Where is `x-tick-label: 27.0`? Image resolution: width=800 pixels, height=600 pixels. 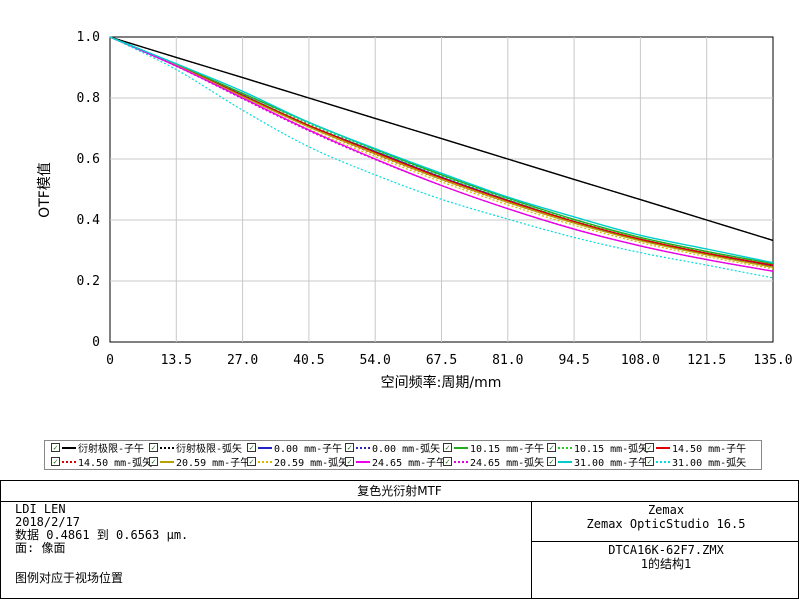 x-tick-label: 27.0 is located at coordinates (242, 360).